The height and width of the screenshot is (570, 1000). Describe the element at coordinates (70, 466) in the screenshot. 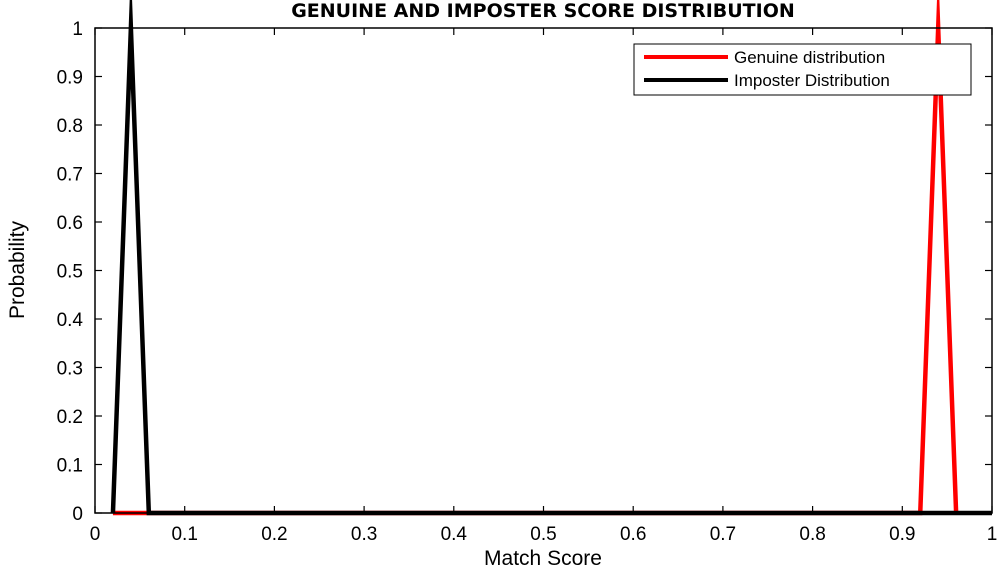

I see `y-tick-label: 0.1` at that location.